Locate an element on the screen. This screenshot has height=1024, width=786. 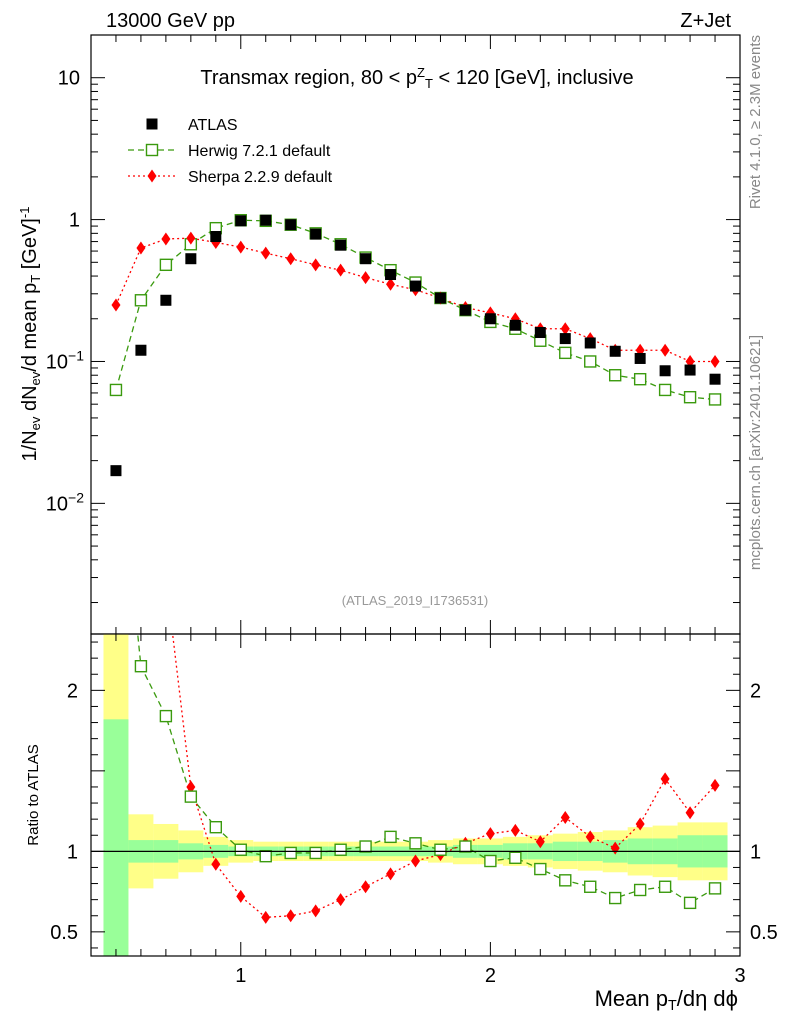
ratio-y-tick-label: 0.5 is located at coordinates (64, 933).